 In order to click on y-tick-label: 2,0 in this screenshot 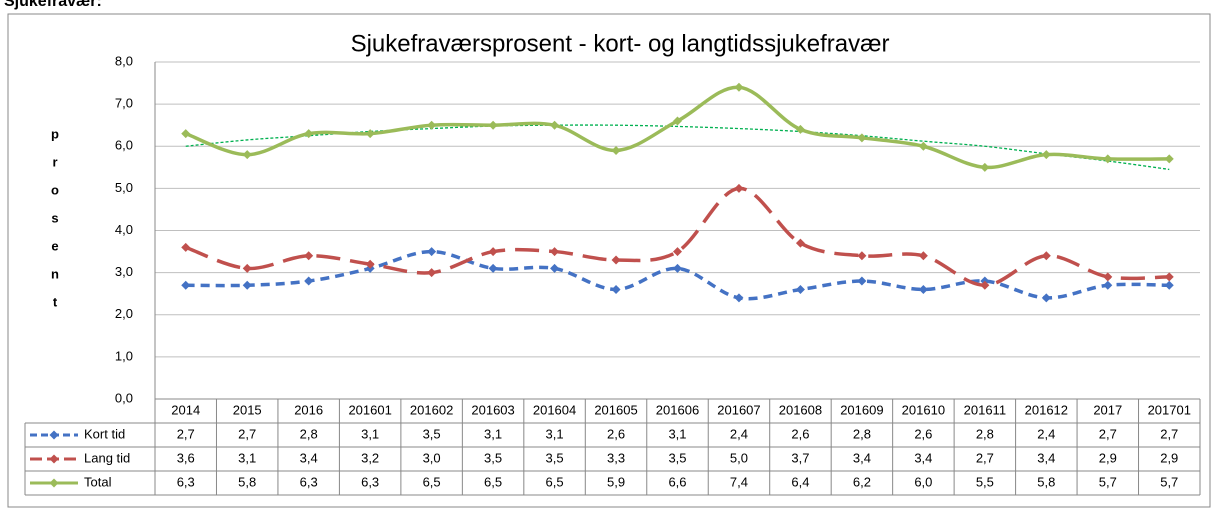, I will do `click(124, 313)`.